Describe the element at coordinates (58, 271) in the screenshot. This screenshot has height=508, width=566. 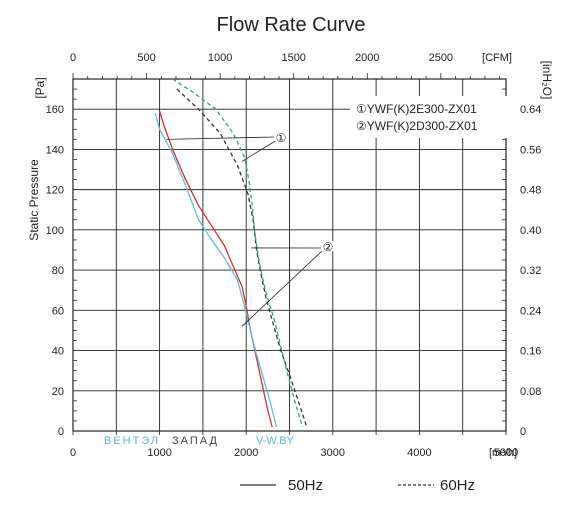
I see `y-tick-label: 80` at that location.